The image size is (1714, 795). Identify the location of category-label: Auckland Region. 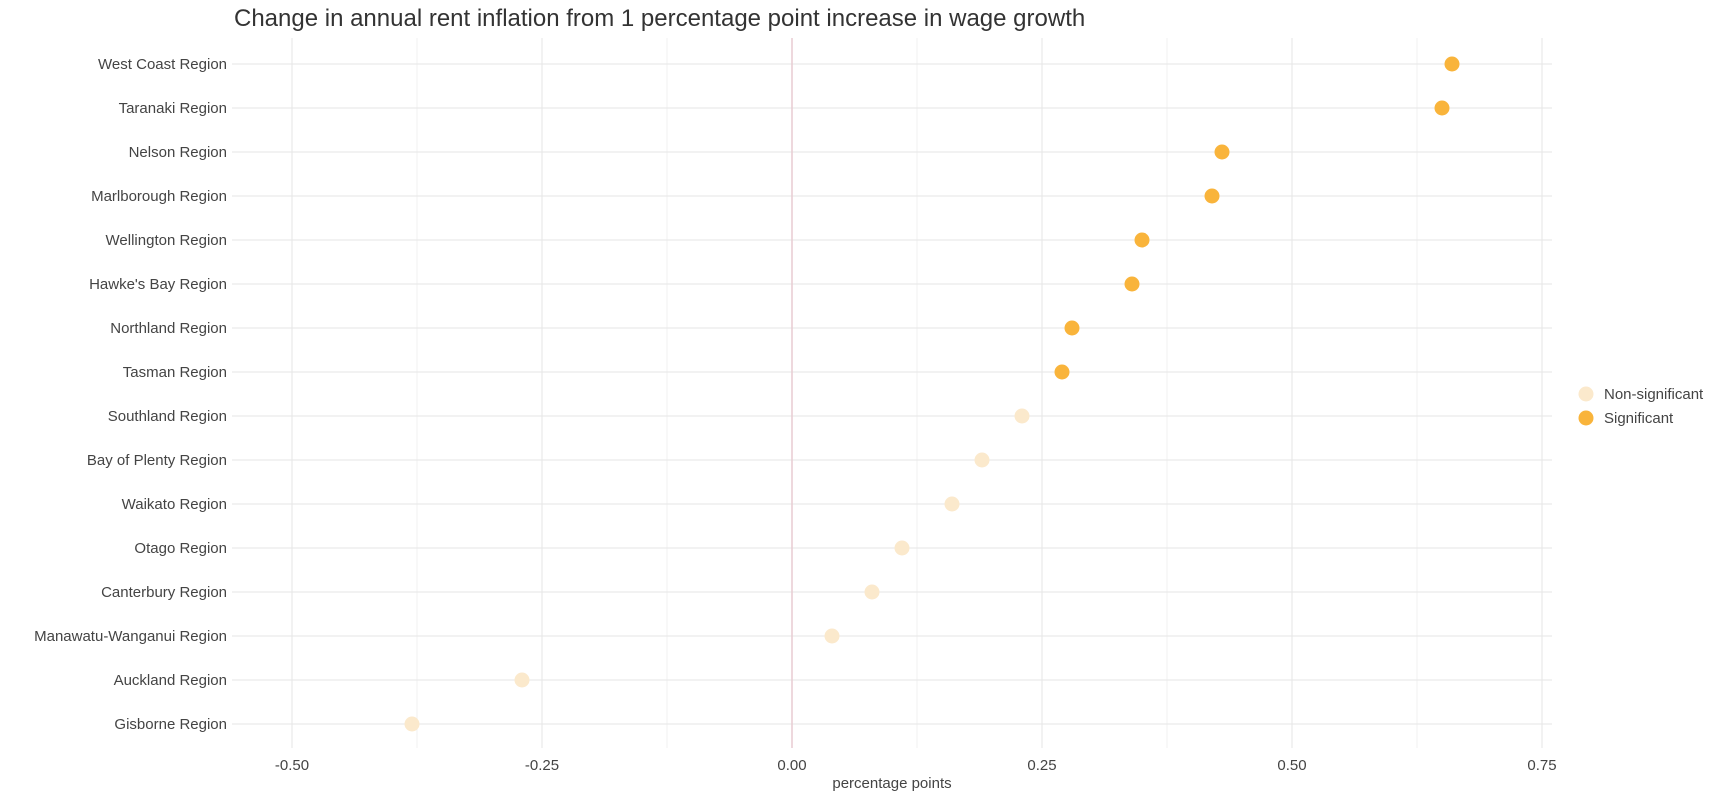
(170, 680).